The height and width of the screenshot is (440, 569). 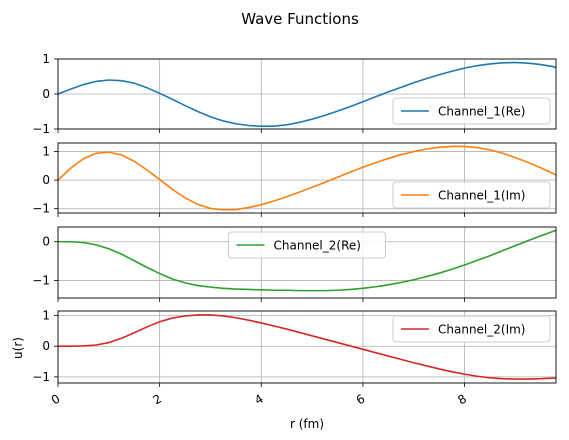 I want to click on x-tick-label: 6, so click(x=361, y=399).